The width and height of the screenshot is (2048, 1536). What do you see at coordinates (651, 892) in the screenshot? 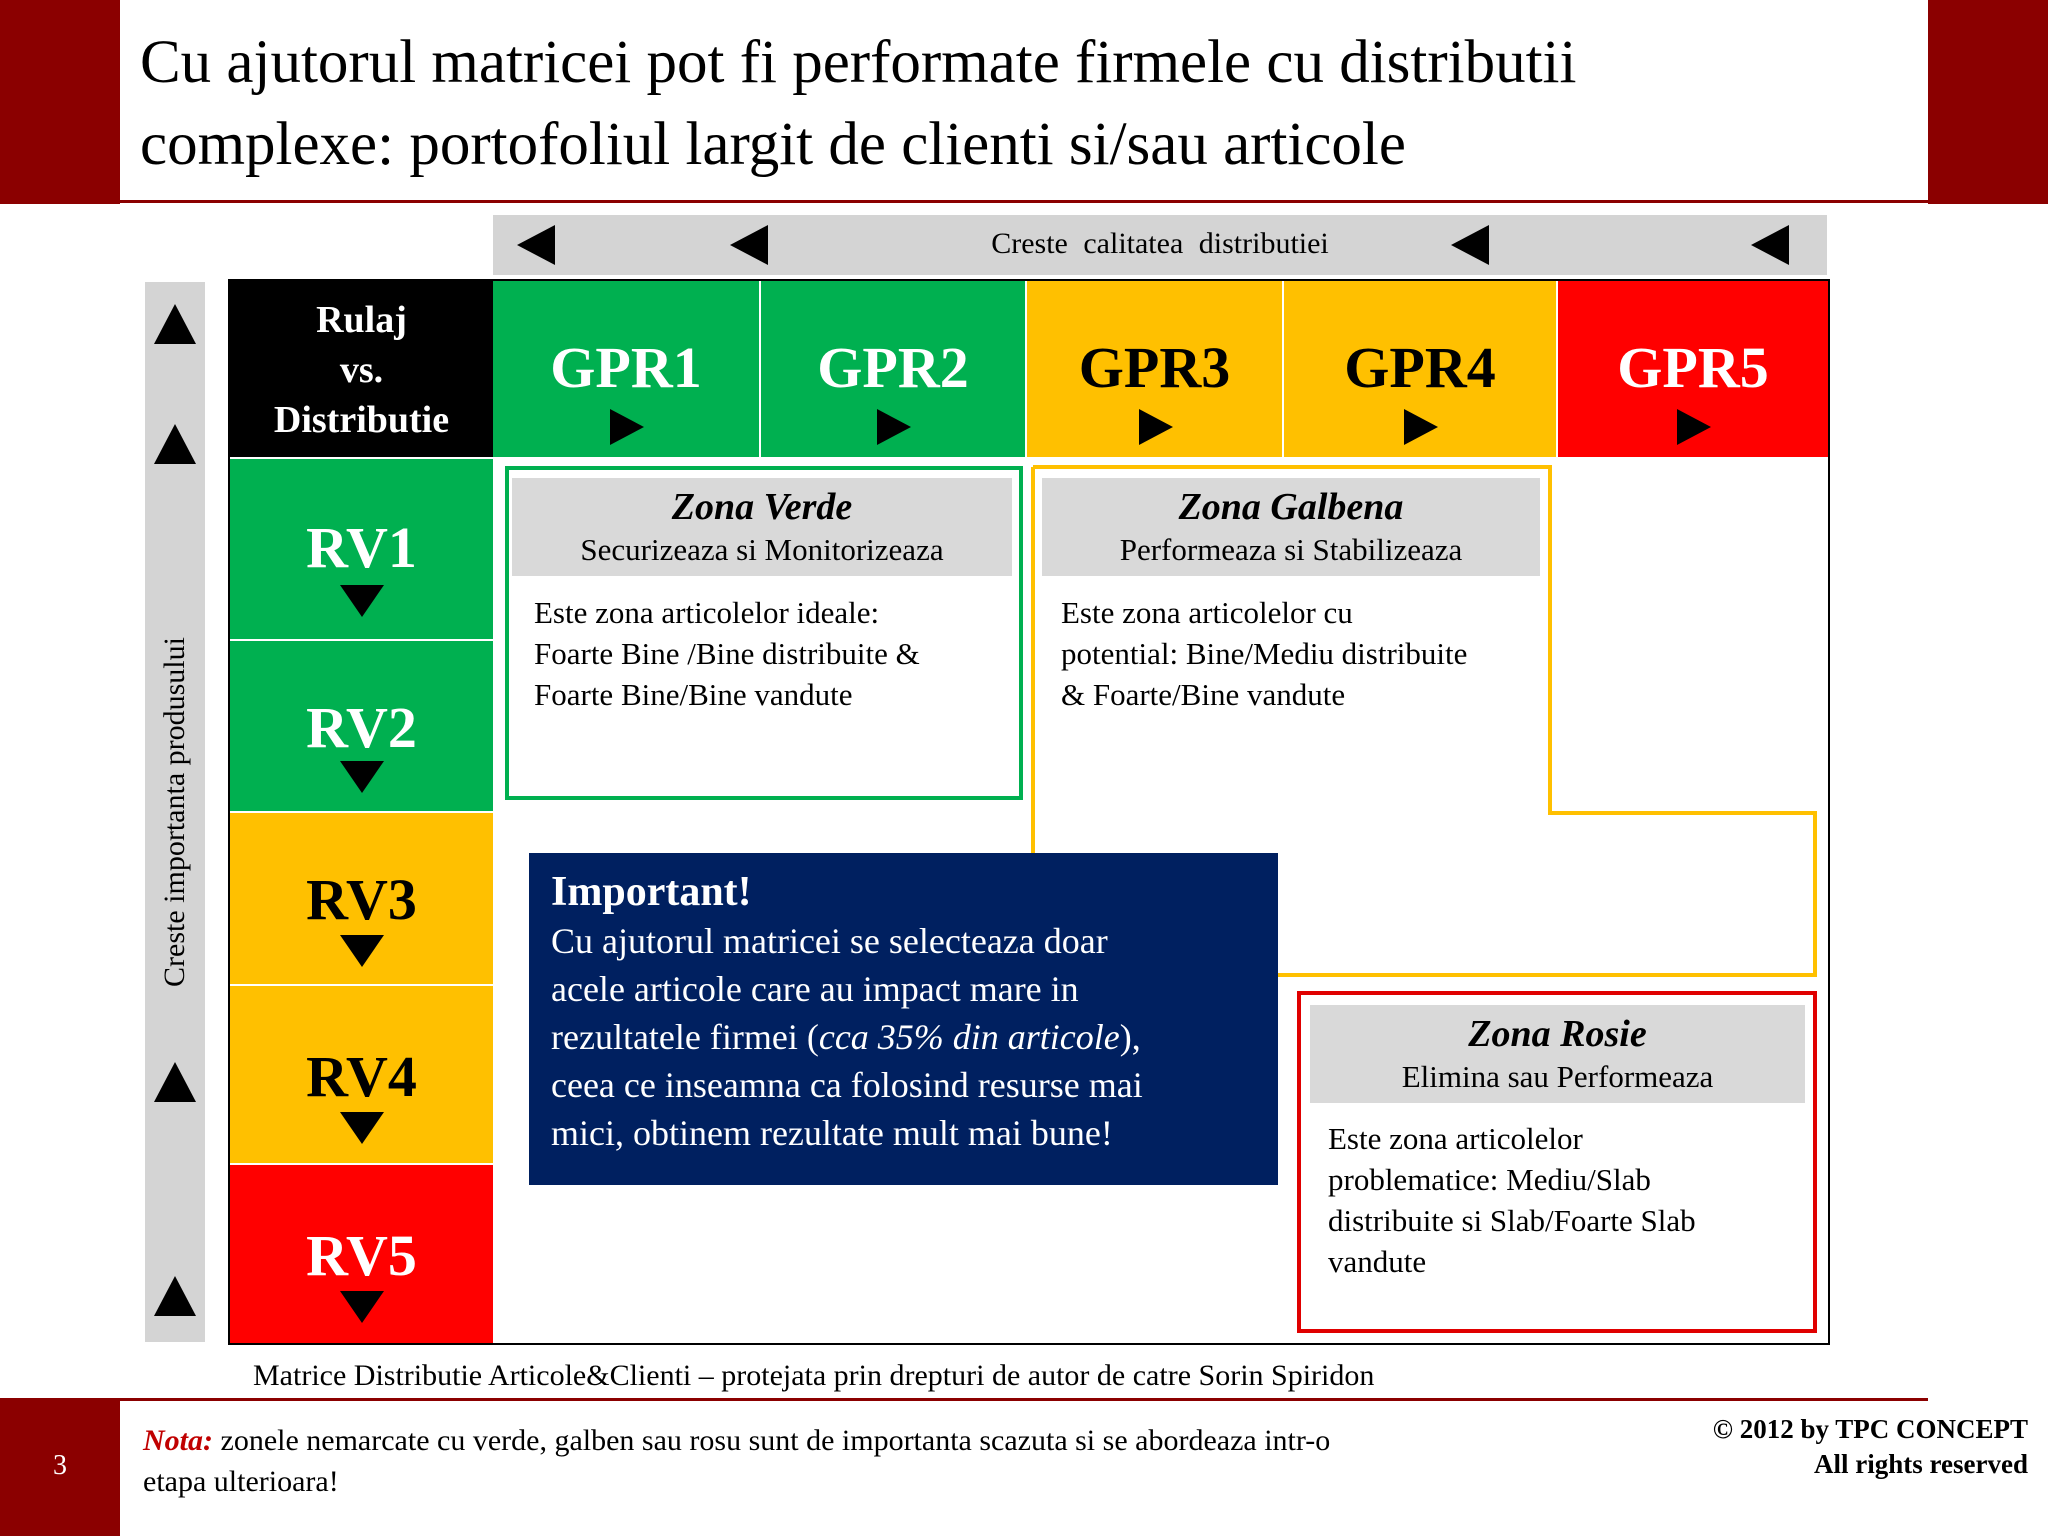
I see `important-note-title: Important!` at bounding box center [651, 892].